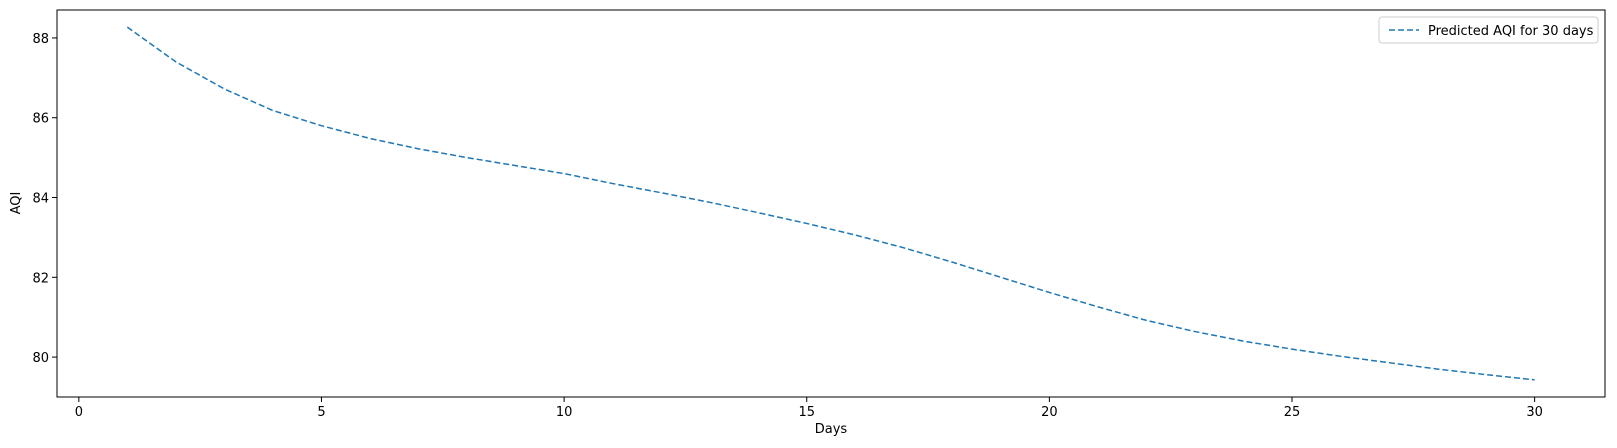 This screenshot has height=448, width=1617. What do you see at coordinates (1534, 412) in the screenshot?
I see `x-tick-label: 30` at bounding box center [1534, 412].